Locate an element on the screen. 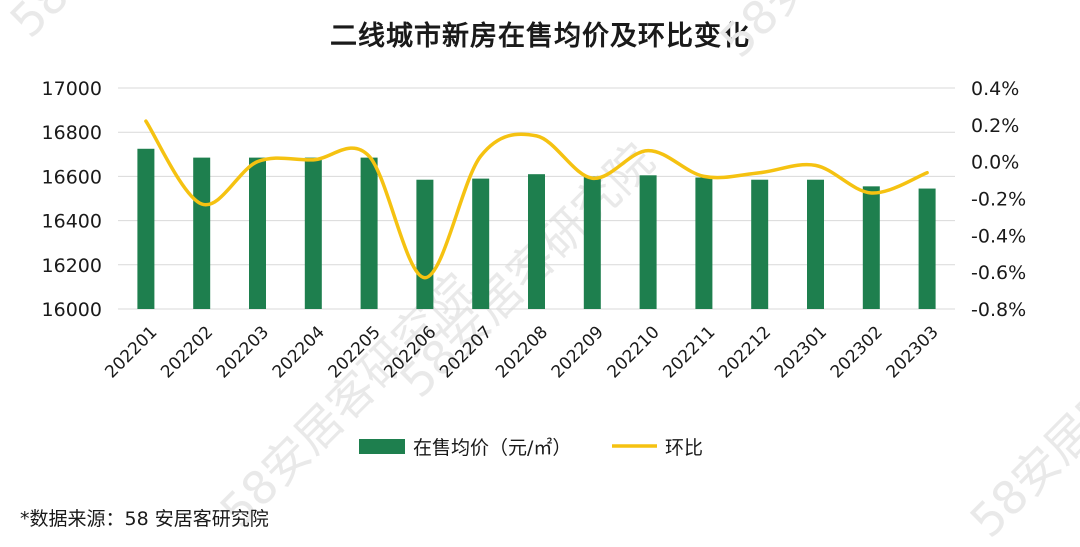 The image size is (1080, 547). y-right-tick-label: -0.2% is located at coordinates (998, 200).